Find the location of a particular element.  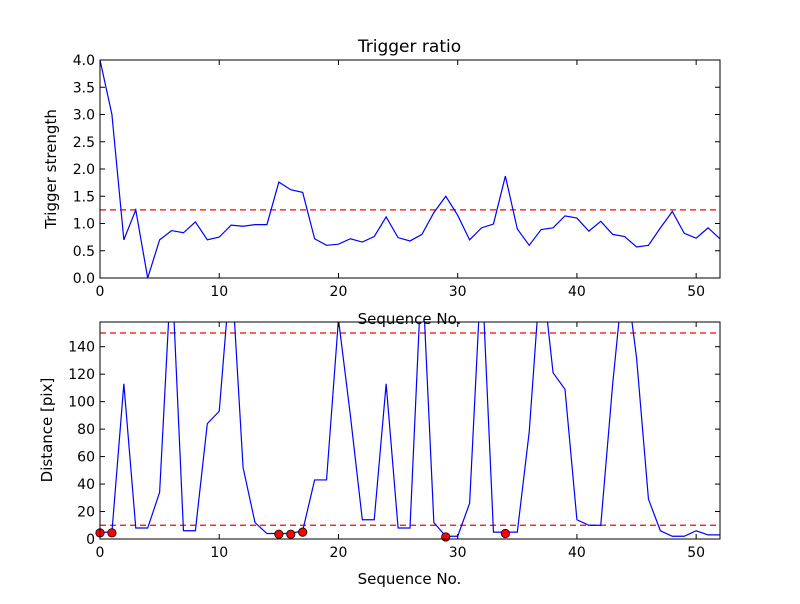

top-y-tick-label: 3.0 is located at coordinates (84, 116).